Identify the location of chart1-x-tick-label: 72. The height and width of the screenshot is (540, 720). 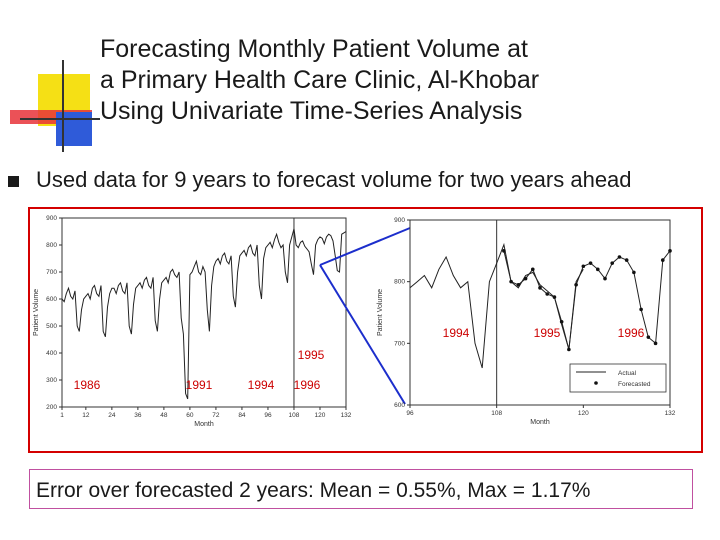
(216, 415).